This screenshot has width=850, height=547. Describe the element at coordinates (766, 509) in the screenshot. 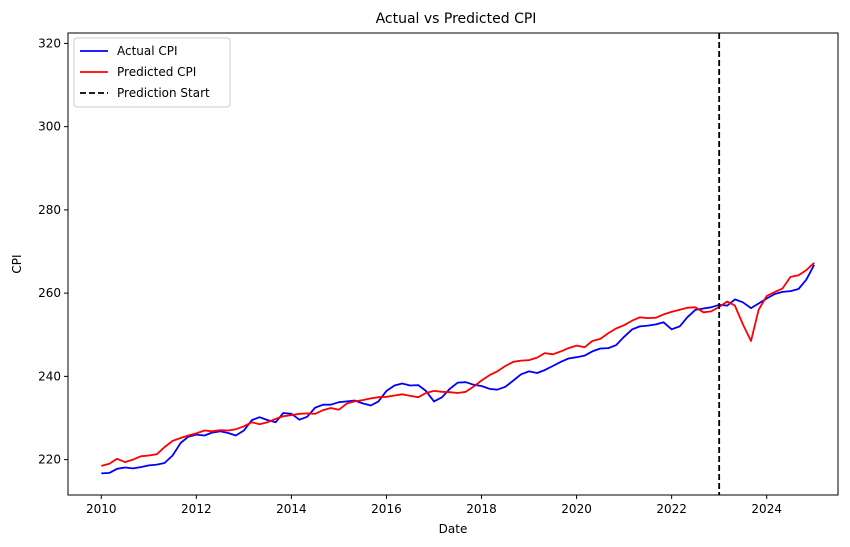

I see `x-tick-label: 2024` at that location.